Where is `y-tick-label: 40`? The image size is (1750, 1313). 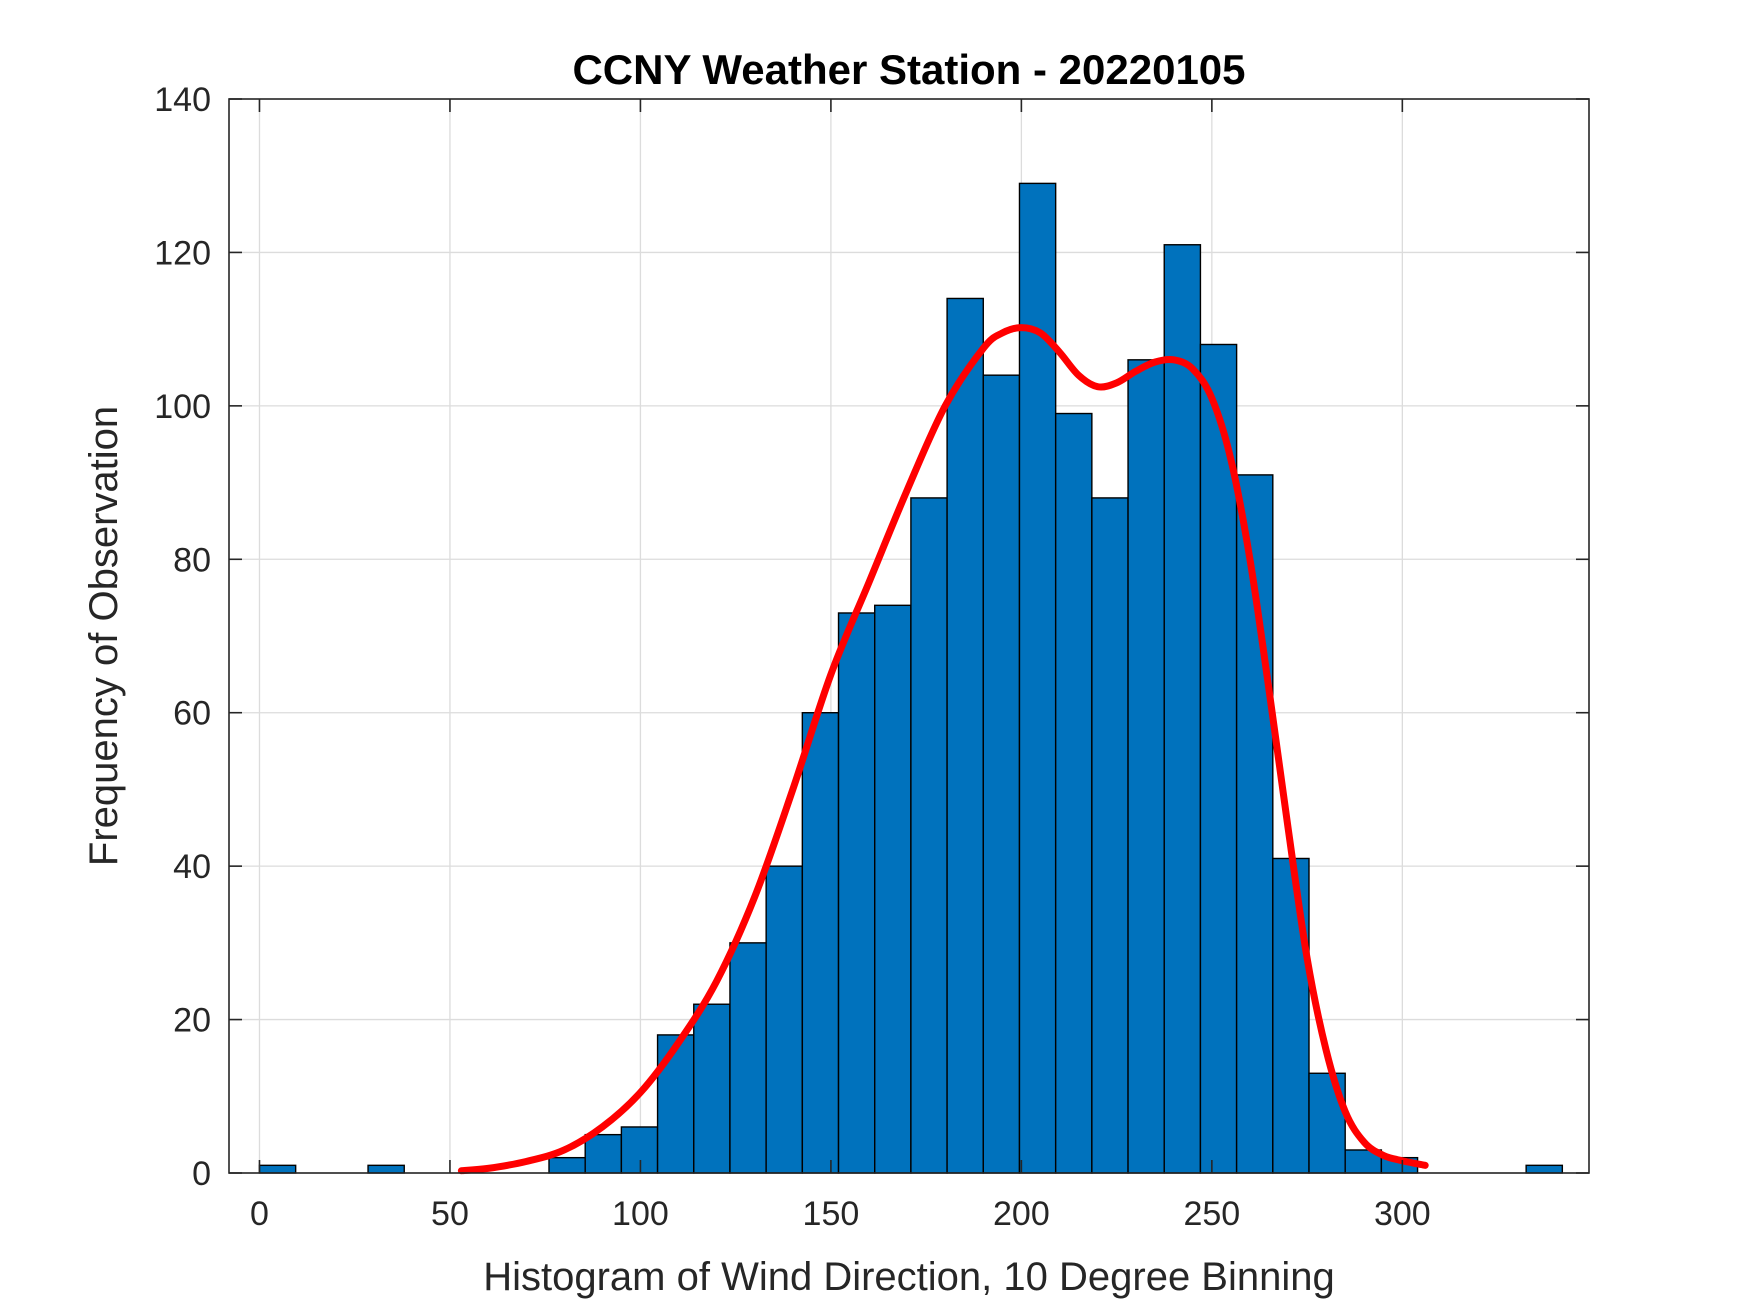 y-tick-label: 40 is located at coordinates (192, 867).